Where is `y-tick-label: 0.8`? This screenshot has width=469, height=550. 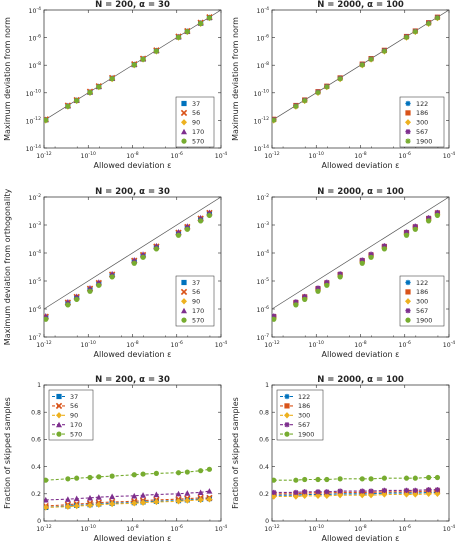
y-tick-label: 0.8 is located at coordinates (36, 412).